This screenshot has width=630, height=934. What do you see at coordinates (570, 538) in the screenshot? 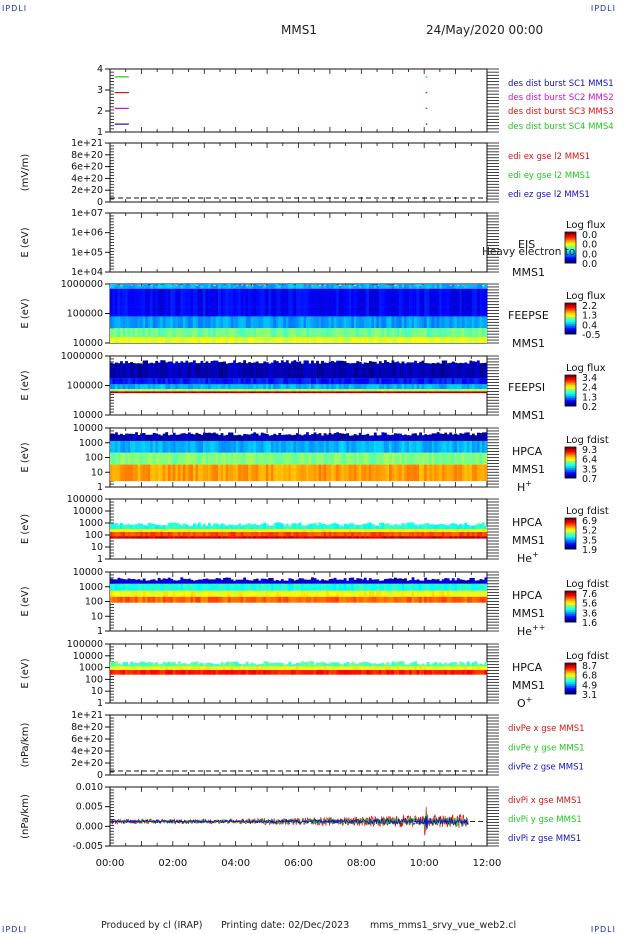
I see `colorbar-cell` at bounding box center [570, 538].